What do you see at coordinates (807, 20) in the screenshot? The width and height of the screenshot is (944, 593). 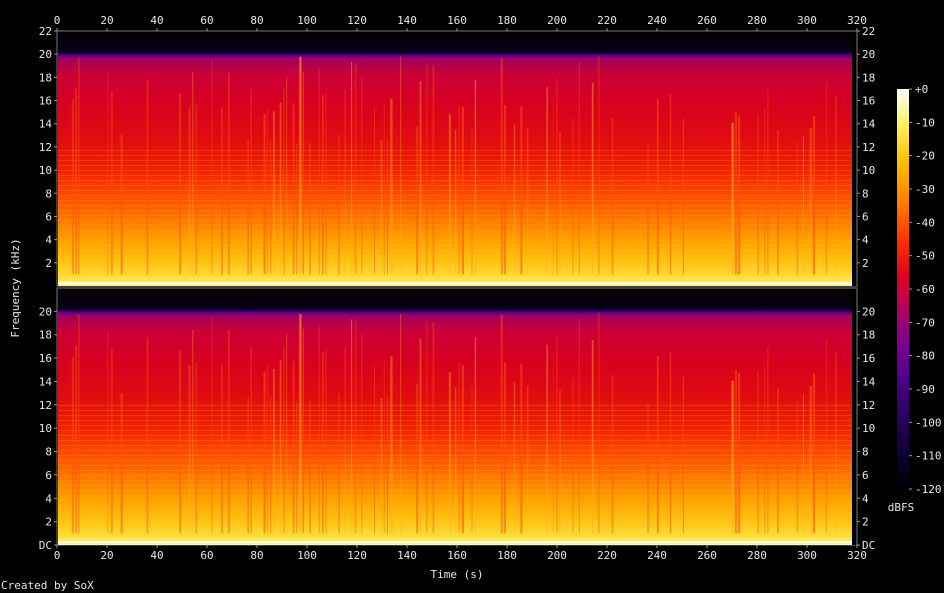 I see `x-tick-label-top: 300` at bounding box center [807, 20].